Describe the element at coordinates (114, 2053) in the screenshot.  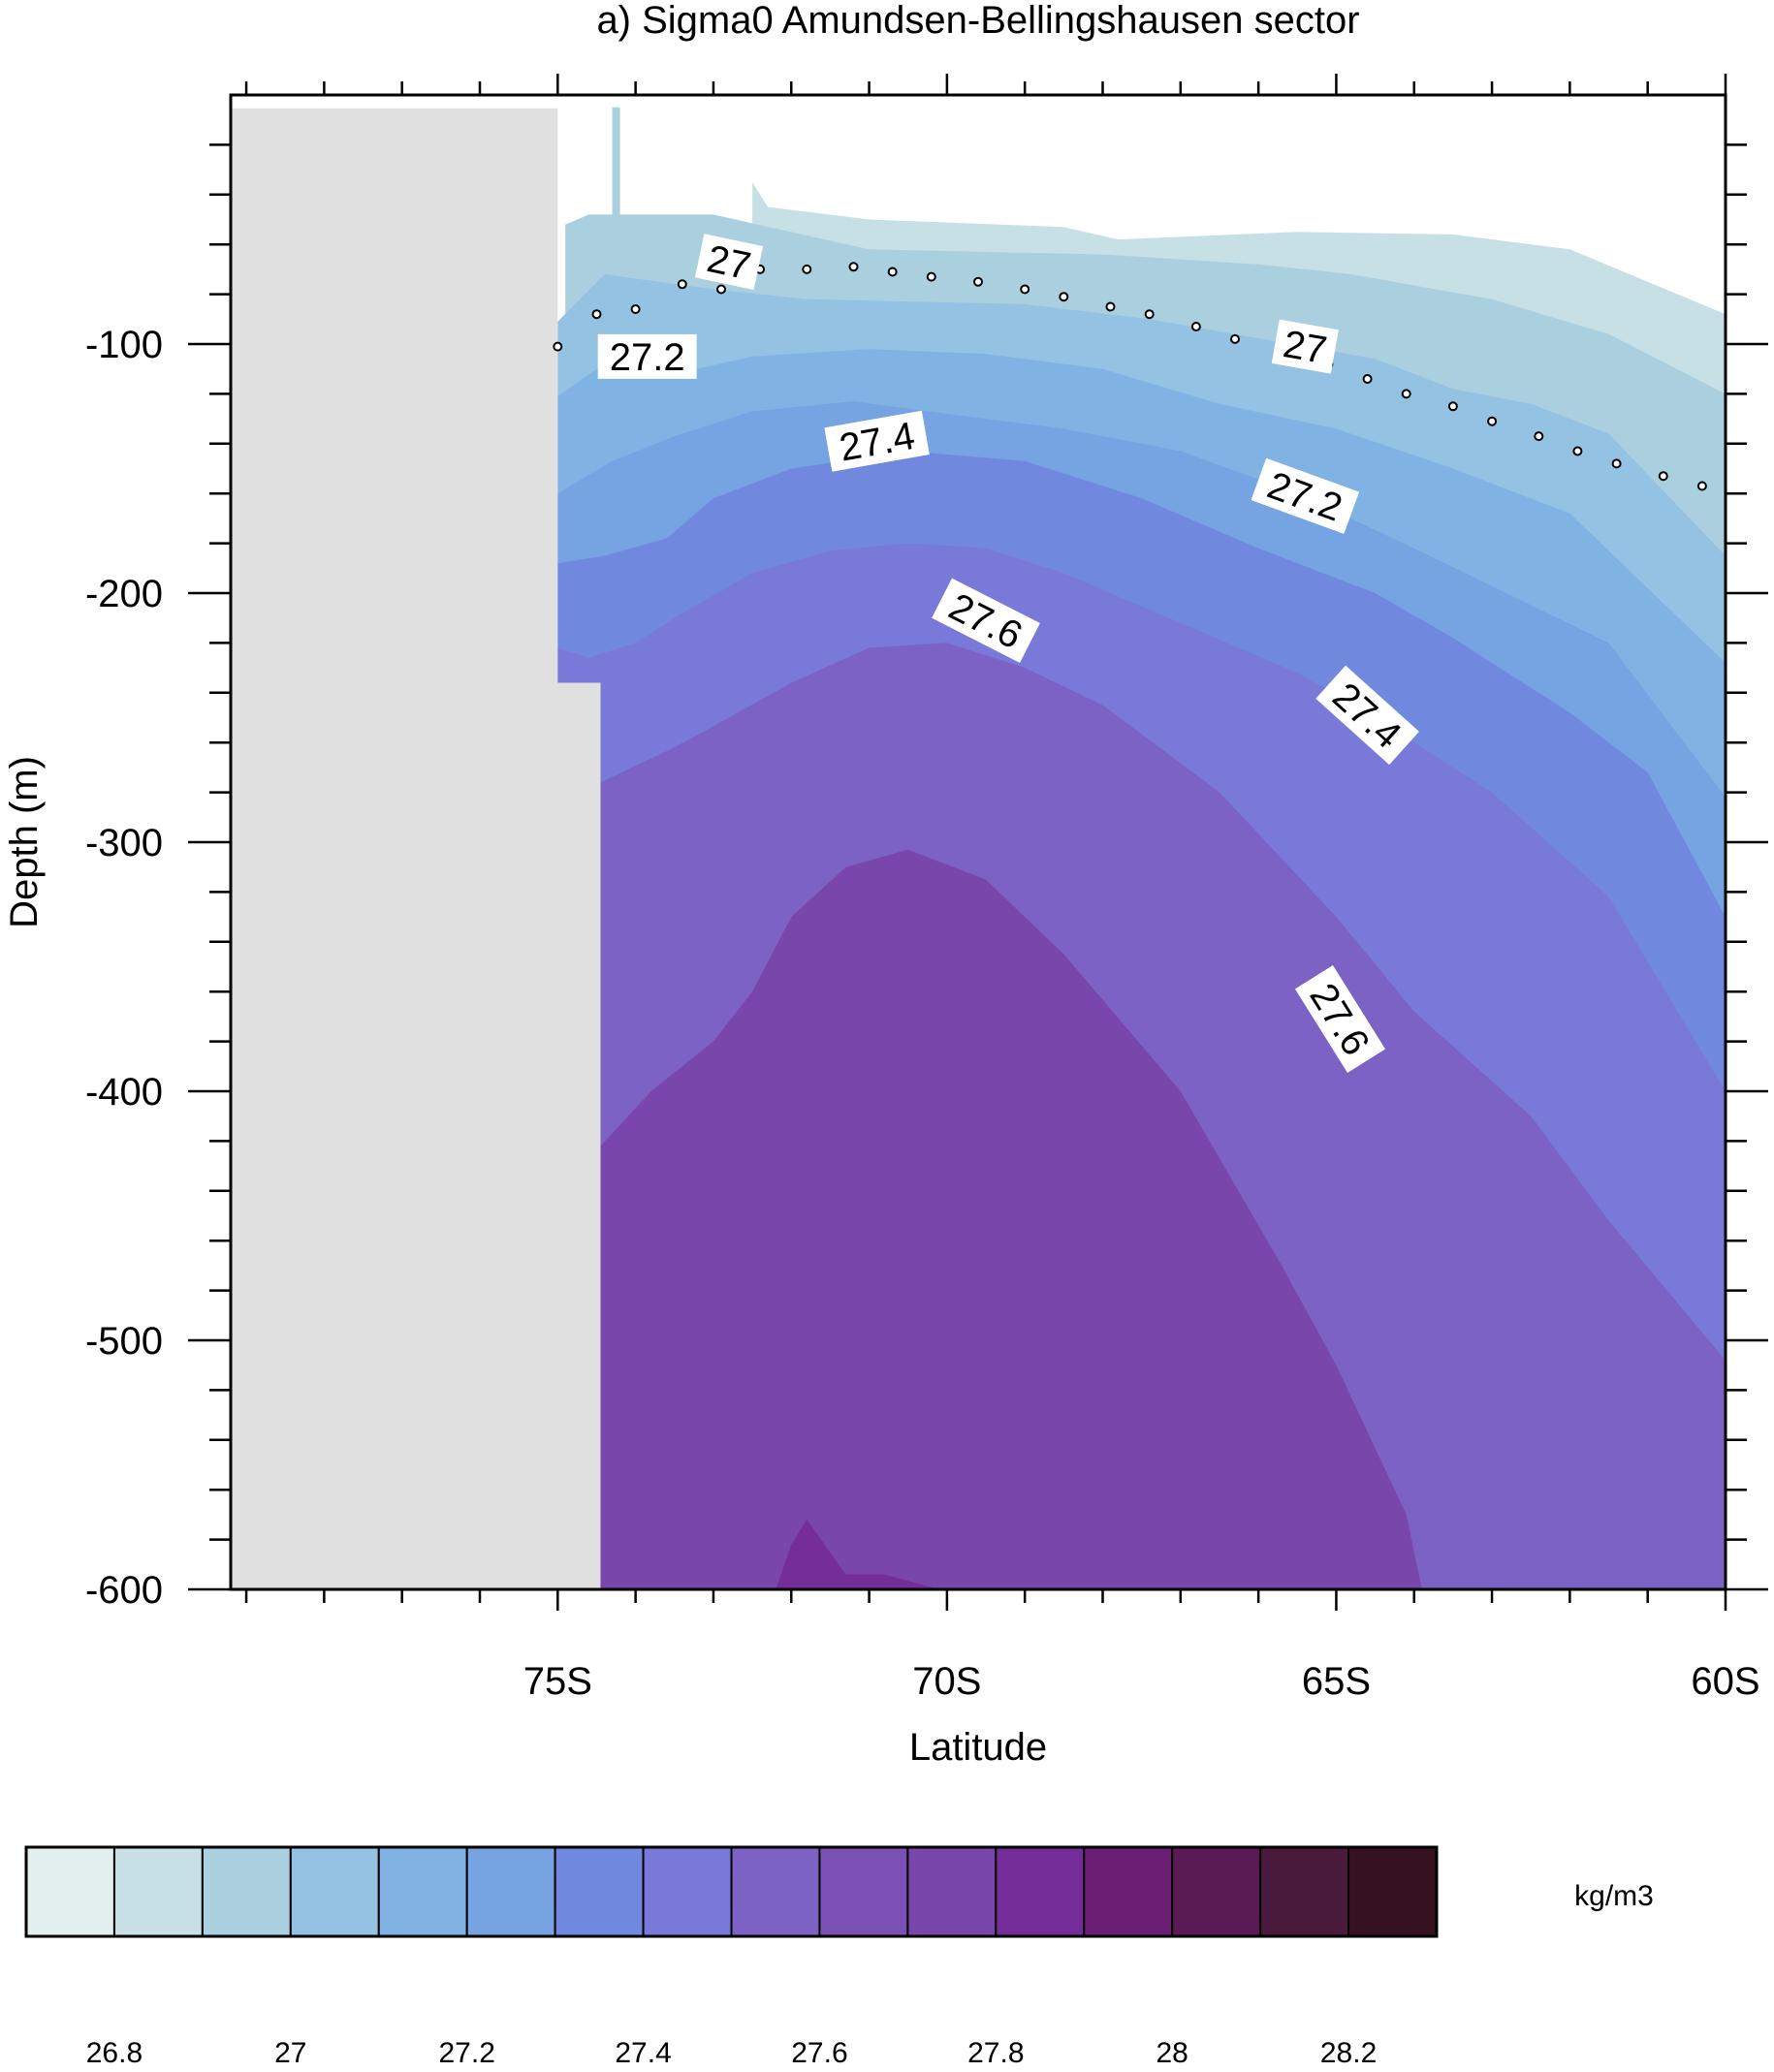
I see `colorbar-label: 26.8` at that location.